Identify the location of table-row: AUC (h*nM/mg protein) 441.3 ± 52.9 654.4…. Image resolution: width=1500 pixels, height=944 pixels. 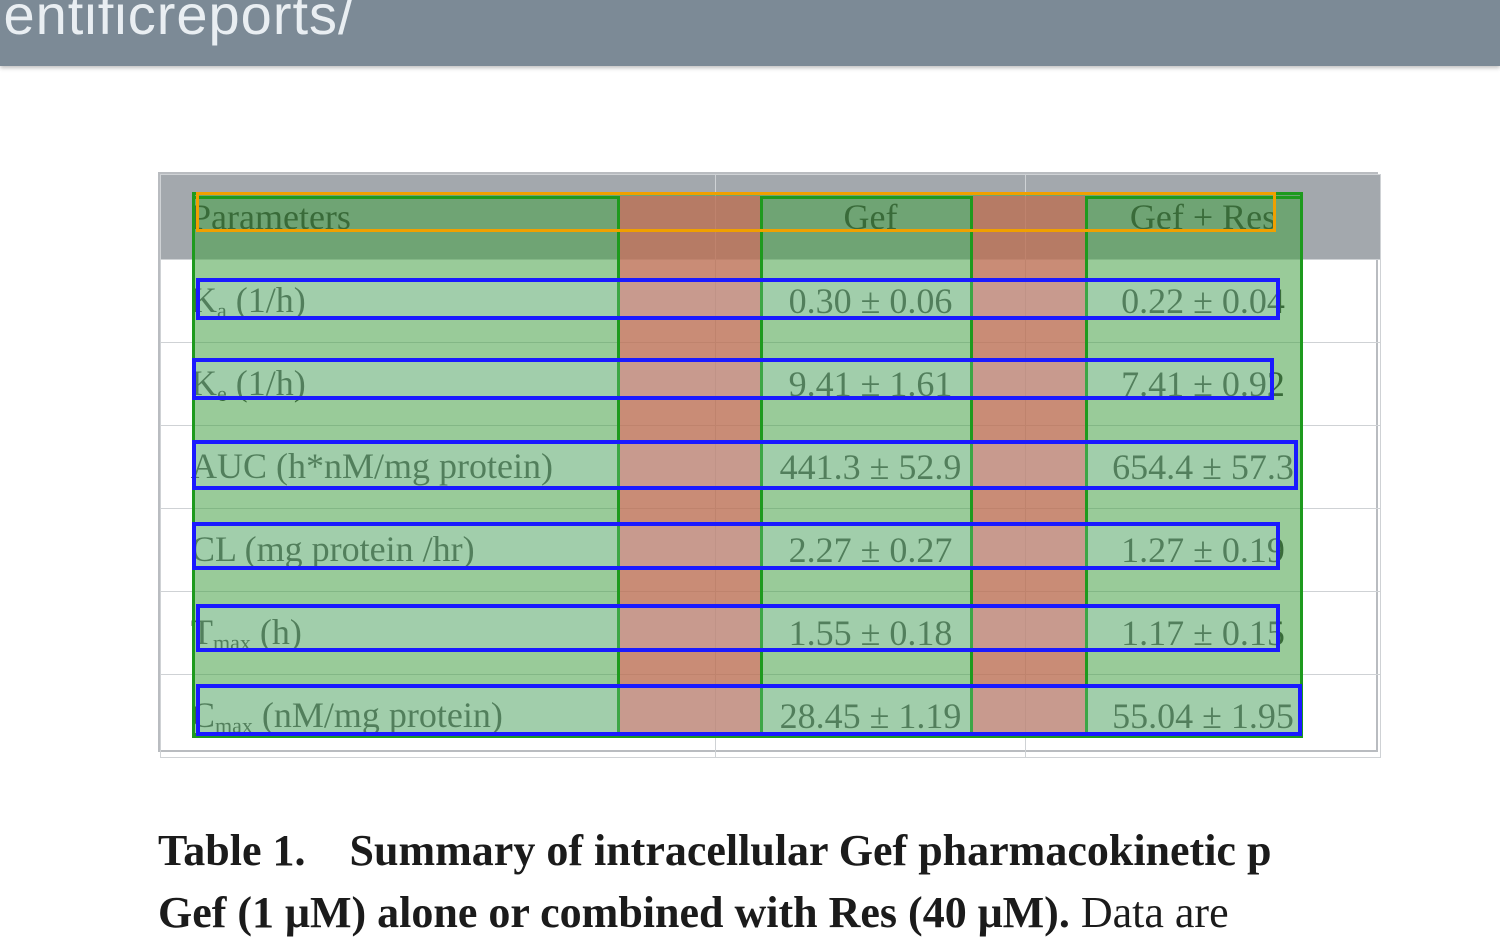
(770, 467).